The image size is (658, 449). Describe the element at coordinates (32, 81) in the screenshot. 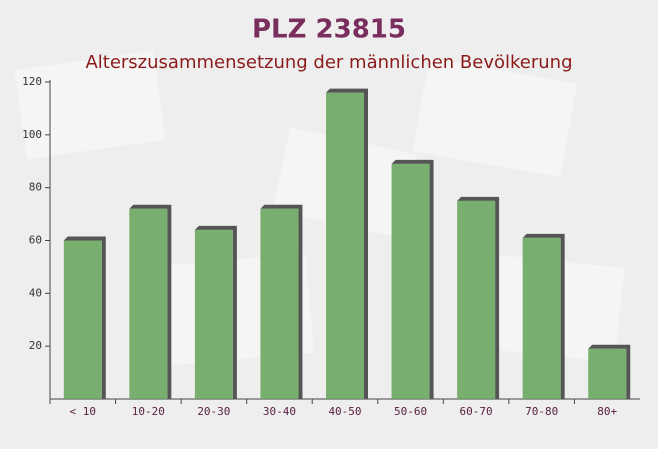

I see `y-tick-label: 120` at that location.